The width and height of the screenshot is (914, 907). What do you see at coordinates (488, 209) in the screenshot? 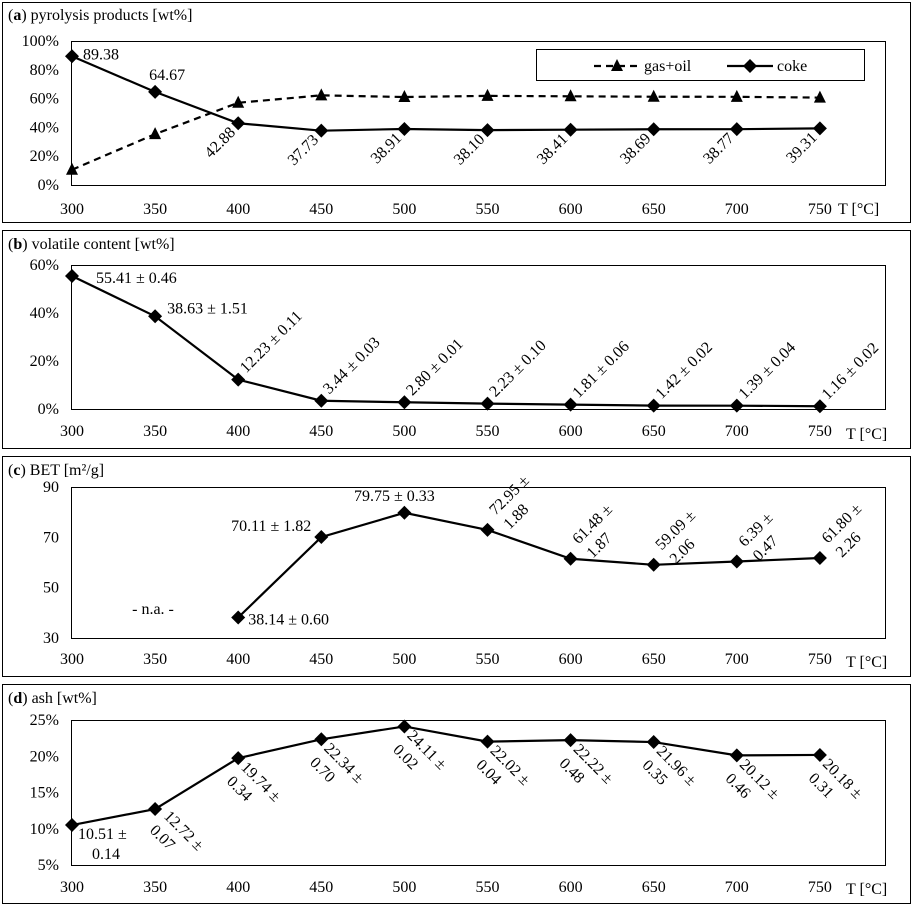
I see `panel-a-x-tick-label: 550` at bounding box center [488, 209].